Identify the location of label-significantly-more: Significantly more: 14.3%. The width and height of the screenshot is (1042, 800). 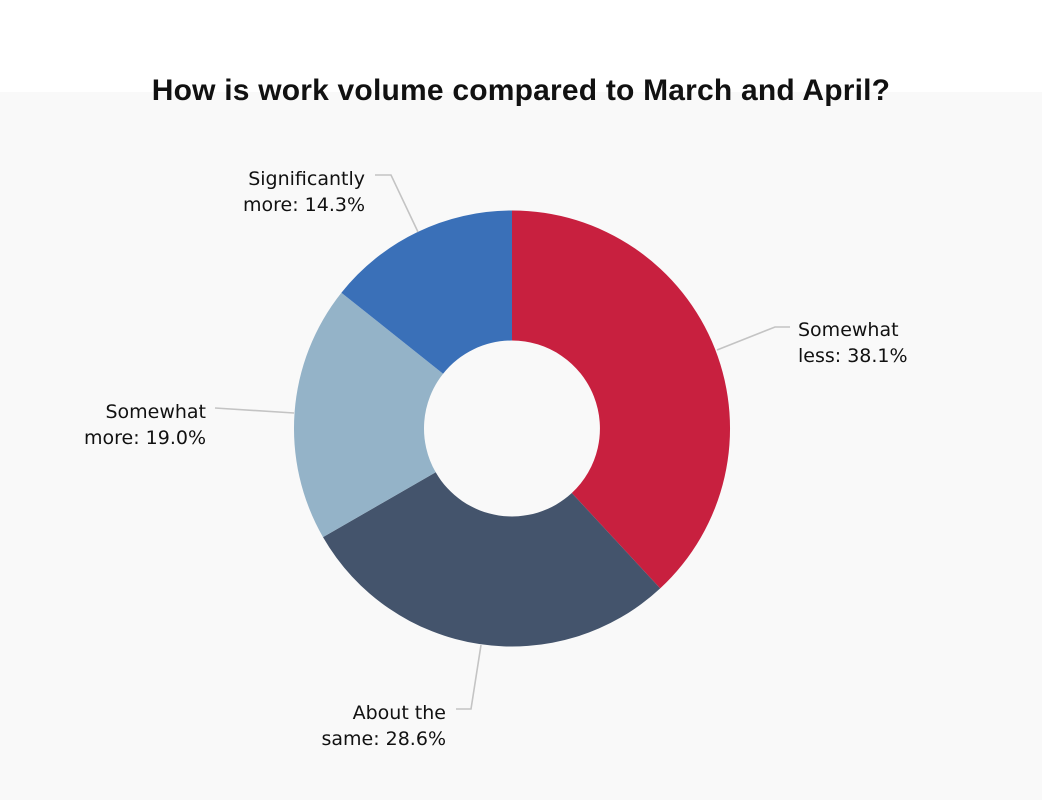
(304, 192).